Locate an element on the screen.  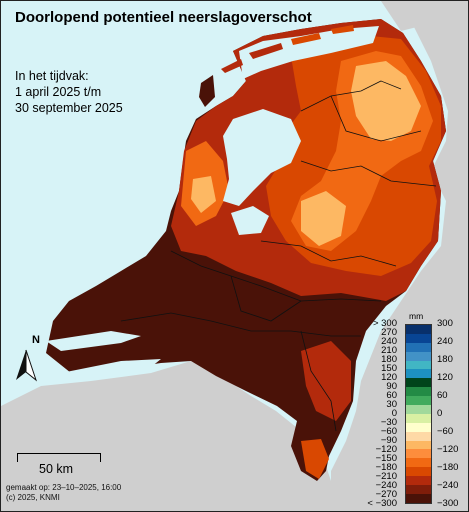
legend-label-left: 0 is located at coordinates (394, 413).